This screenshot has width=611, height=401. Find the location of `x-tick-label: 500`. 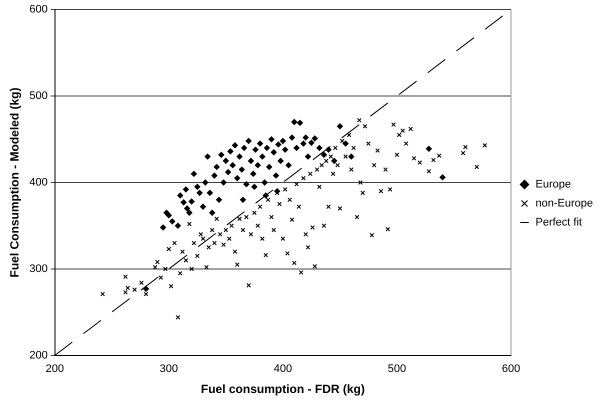

x-tick-label: 500 is located at coordinates (397, 369).